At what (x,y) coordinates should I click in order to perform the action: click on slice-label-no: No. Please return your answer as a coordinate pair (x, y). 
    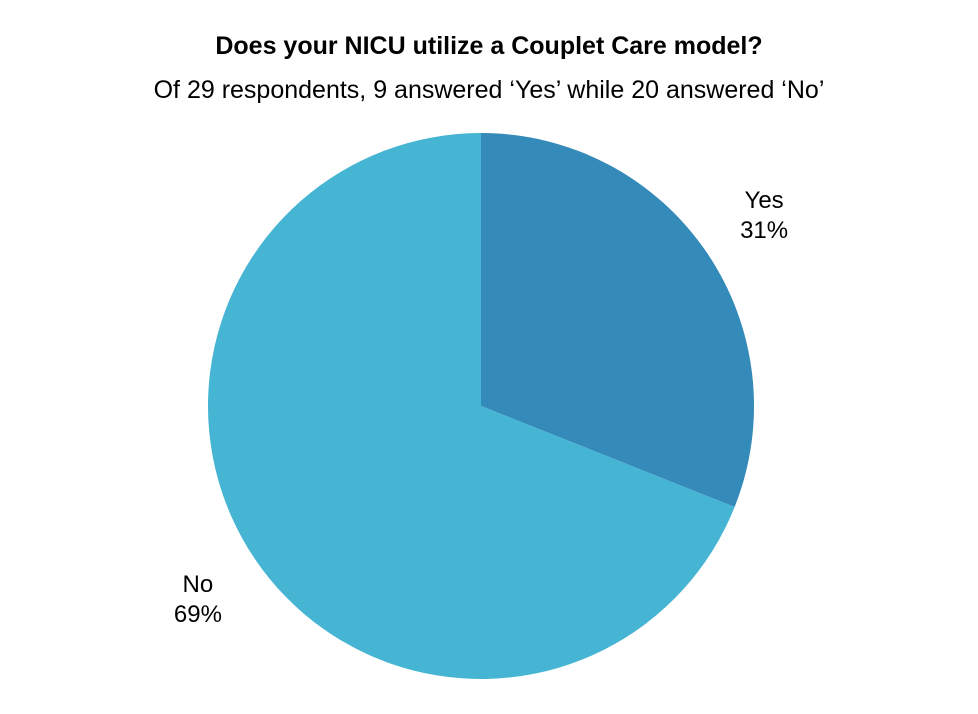
    Looking at the image, I should click on (198, 584).